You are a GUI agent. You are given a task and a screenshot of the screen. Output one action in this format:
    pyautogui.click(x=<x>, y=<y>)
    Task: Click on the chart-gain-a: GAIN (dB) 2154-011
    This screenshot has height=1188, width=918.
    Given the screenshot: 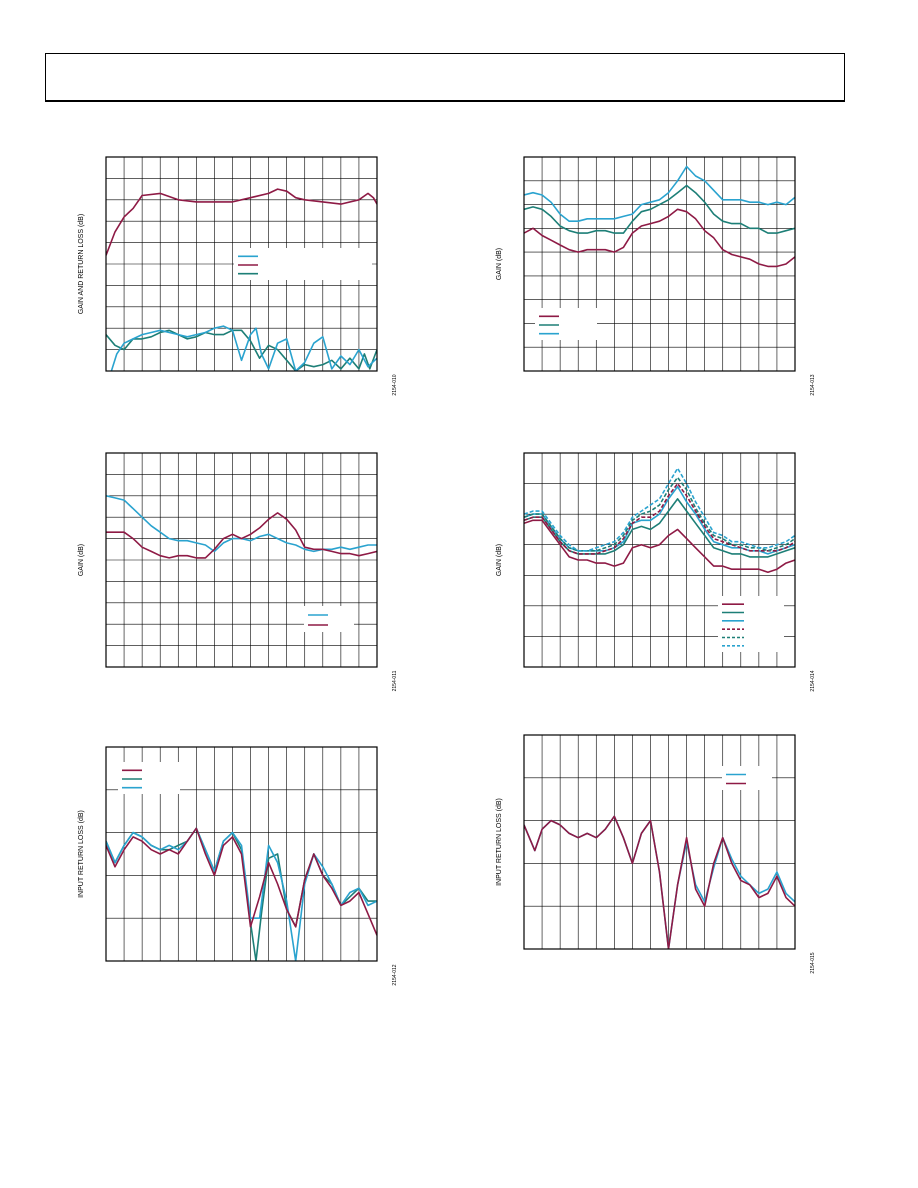 What is the action you would take?
    pyautogui.click(x=238, y=571)
    